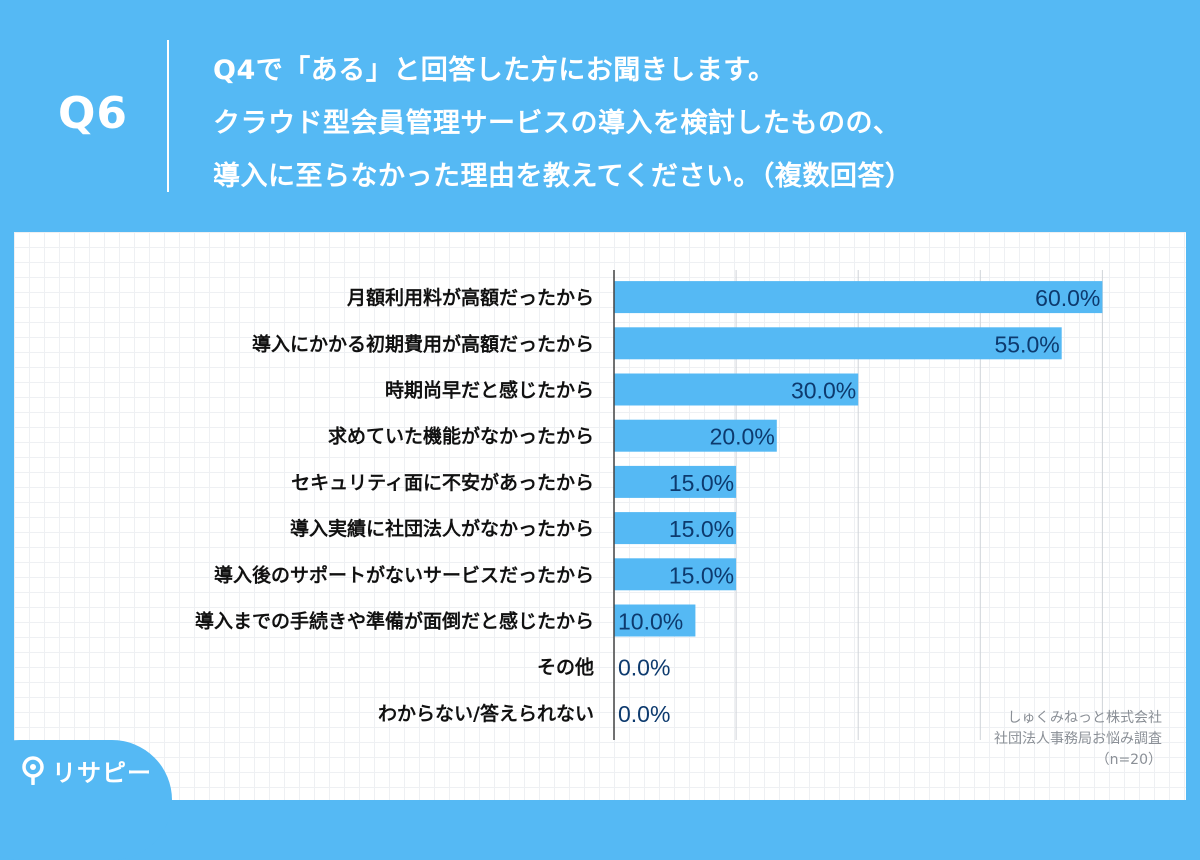 This screenshot has height=860, width=1200. Describe the element at coordinates (442, 528) in the screenshot. I see `category-label: 導入実績に社団法人がなかったから` at that location.